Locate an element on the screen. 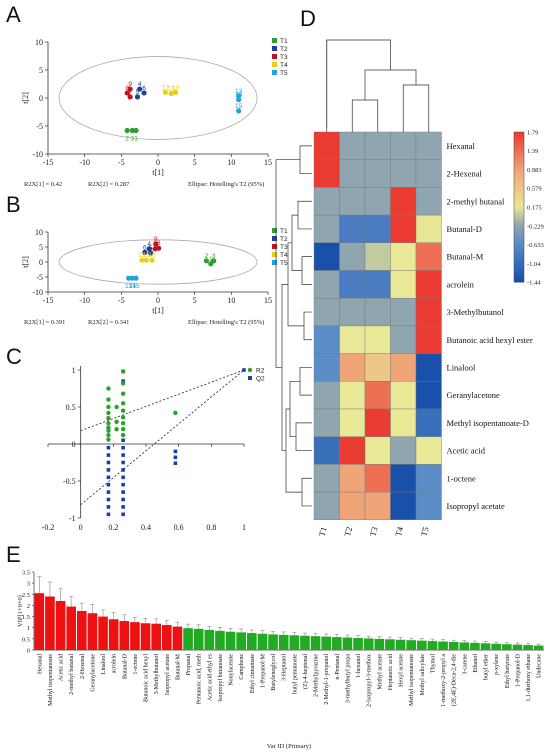  vip-category-label: Heptanoic acid is located at coordinates (391, 672).